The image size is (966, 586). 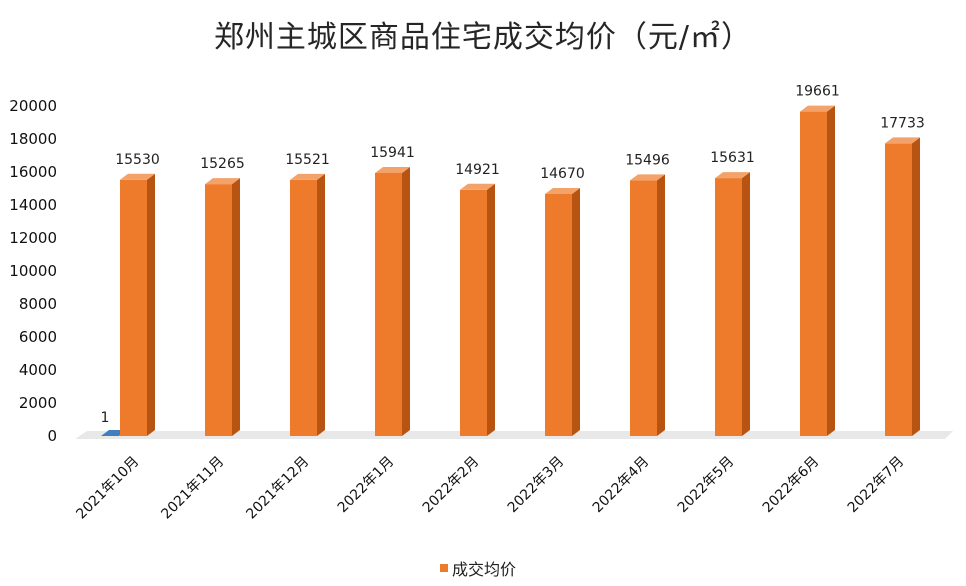 I want to click on chart-title: 郑州主城区商品住宅成交均价（元/㎡）, so click(x=483, y=37).